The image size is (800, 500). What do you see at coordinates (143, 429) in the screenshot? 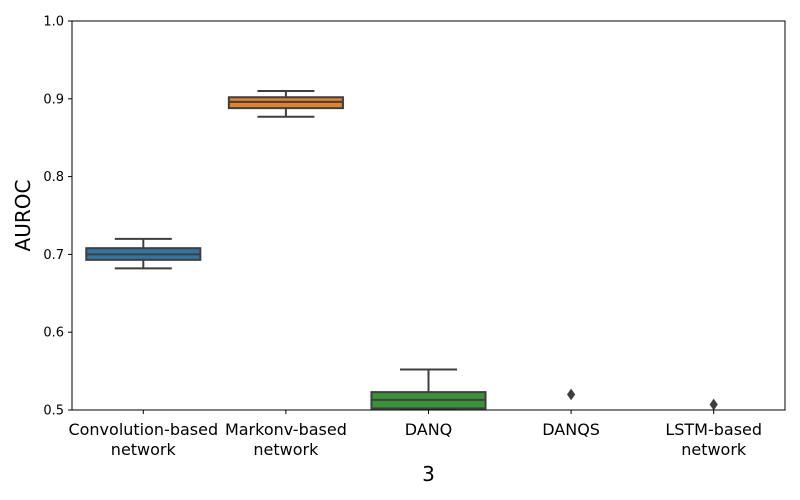
I see `x-tick-label: Convolution-based` at bounding box center [143, 429].